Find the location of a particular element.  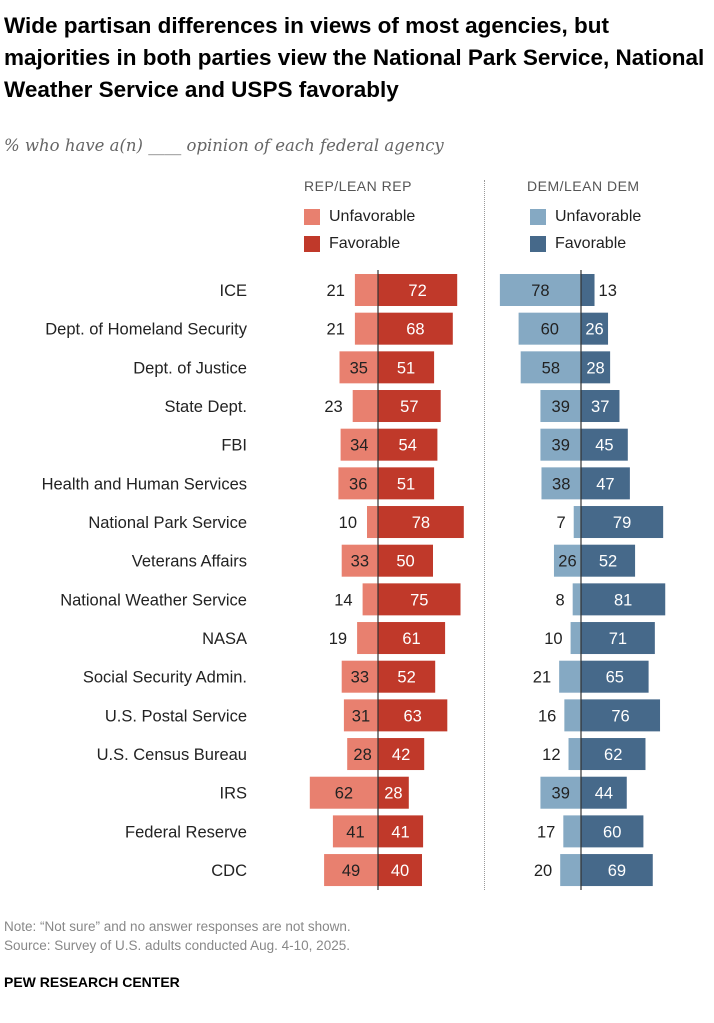

data-label-rep-favorable: 57 is located at coordinates (409, 407).